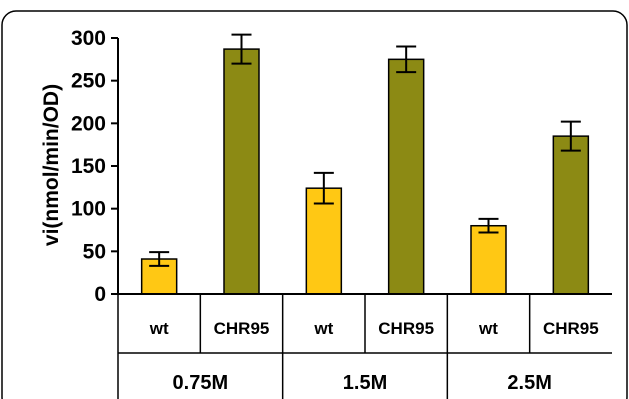 The width and height of the screenshot is (629, 399). Describe the element at coordinates (488, 259) in the screenshot. I see `bar-wt-2.5m` at that location.